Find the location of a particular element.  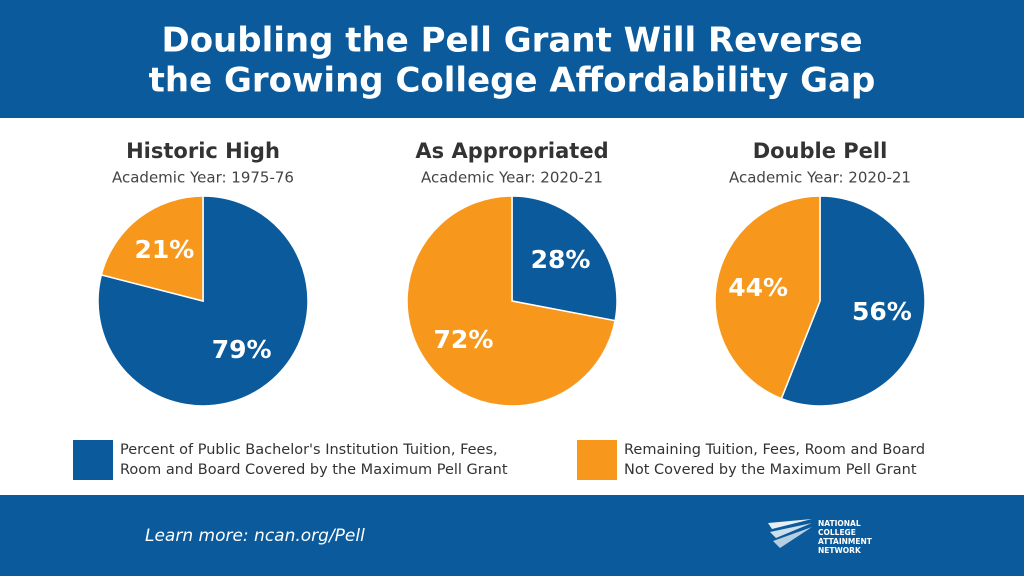

slice-label: 28% is located at coordinates (561, 259).